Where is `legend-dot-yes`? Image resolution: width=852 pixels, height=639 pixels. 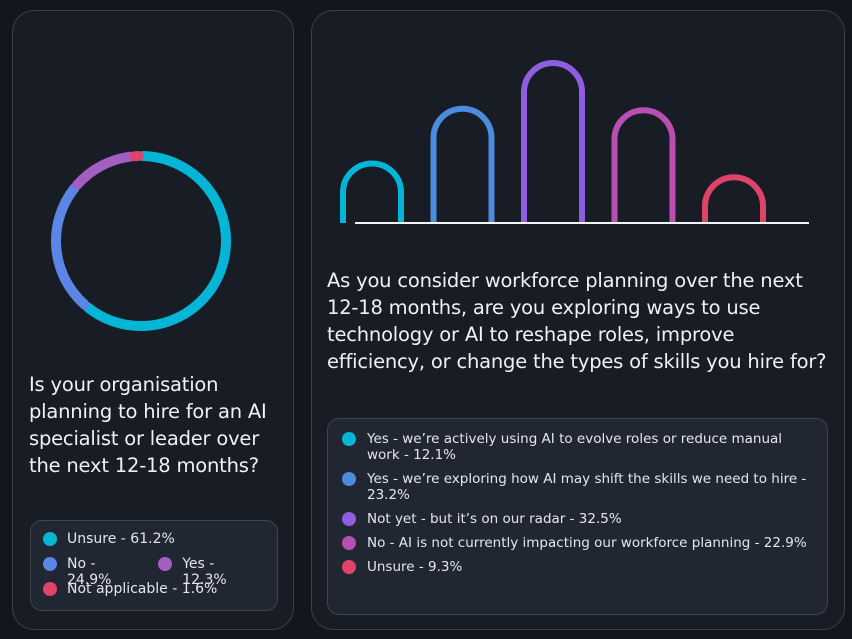 legend-dot-yes is located at coordinates (165, 564).